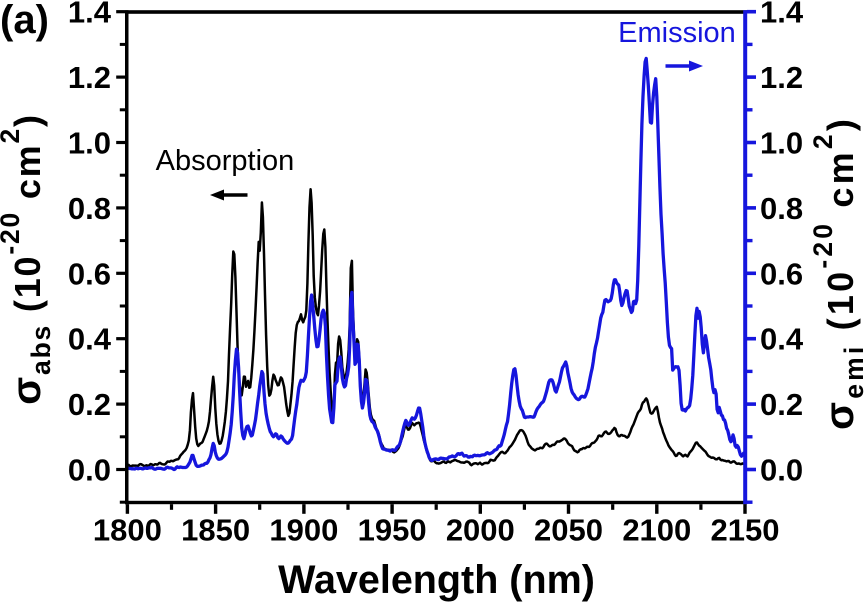 The width and height of the screenshot is (866, 611). I want to click on svg-text: 2100, so click(656, 530).